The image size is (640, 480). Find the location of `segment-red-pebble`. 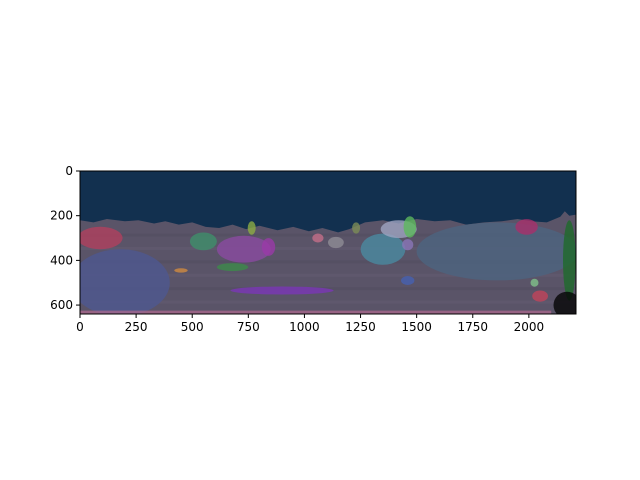

segment-red-pebble is located at coordinates (540, 296).